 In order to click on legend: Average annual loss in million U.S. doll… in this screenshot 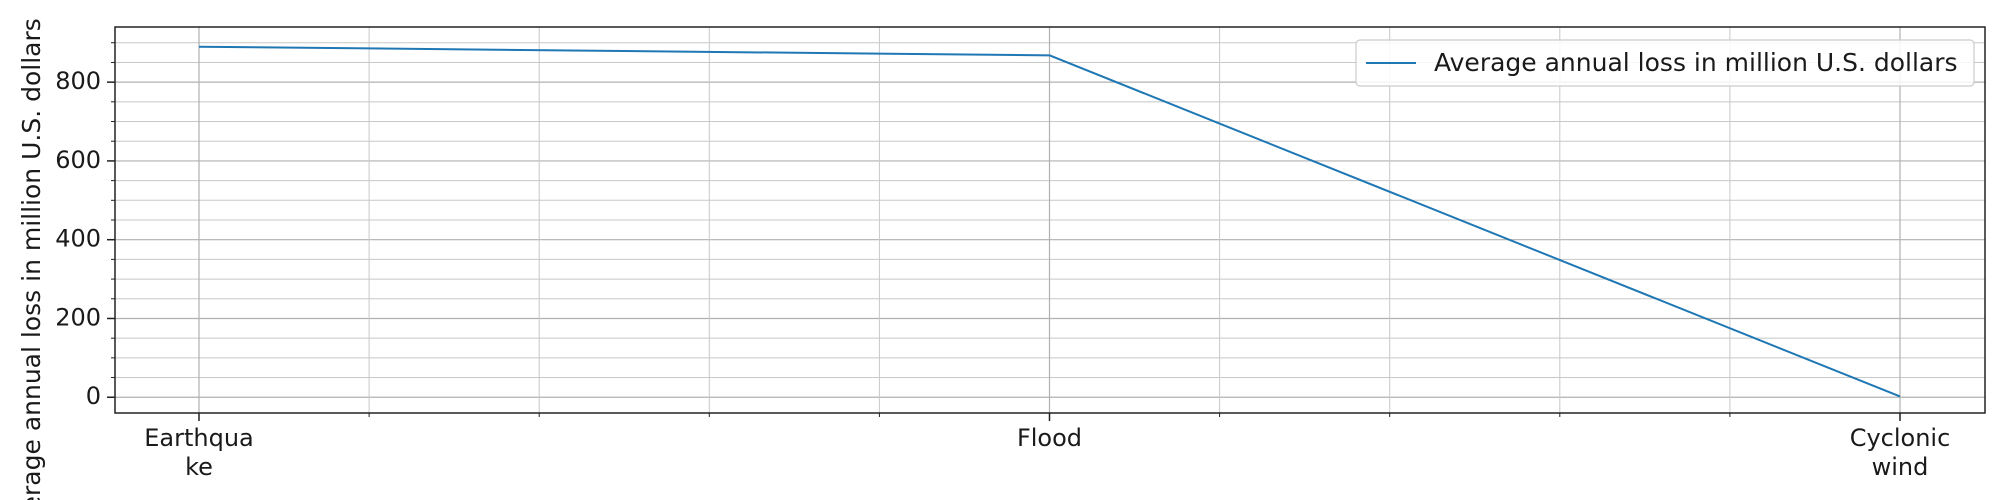, I will do `click(1665, 63)`.